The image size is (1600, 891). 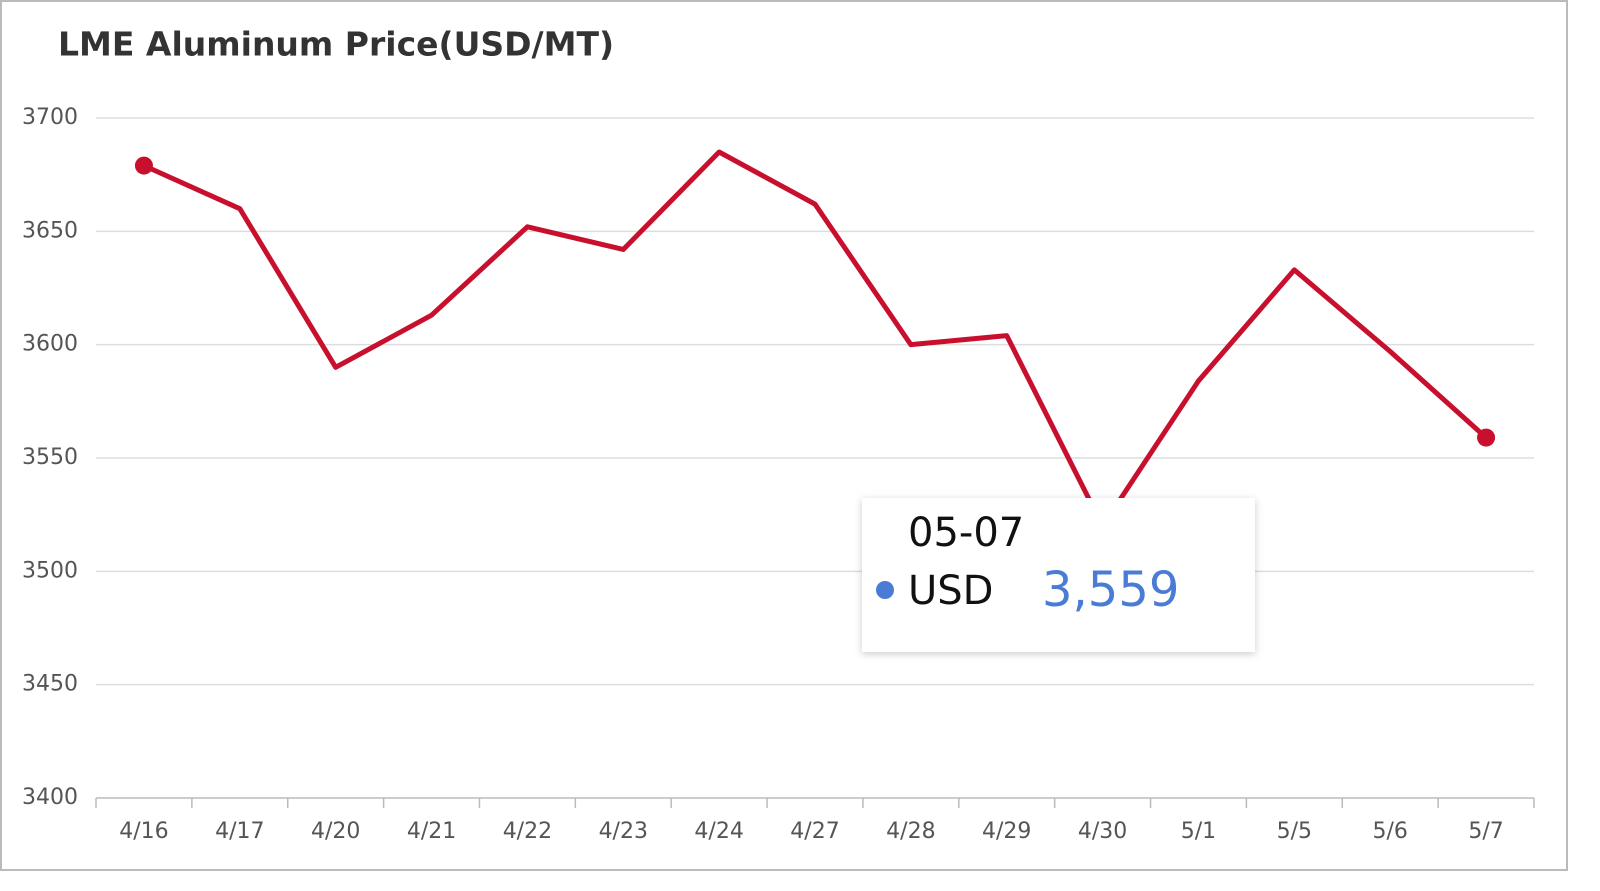 I want to click on x-tick-label: 5/7, so click(x=1485, y=831).